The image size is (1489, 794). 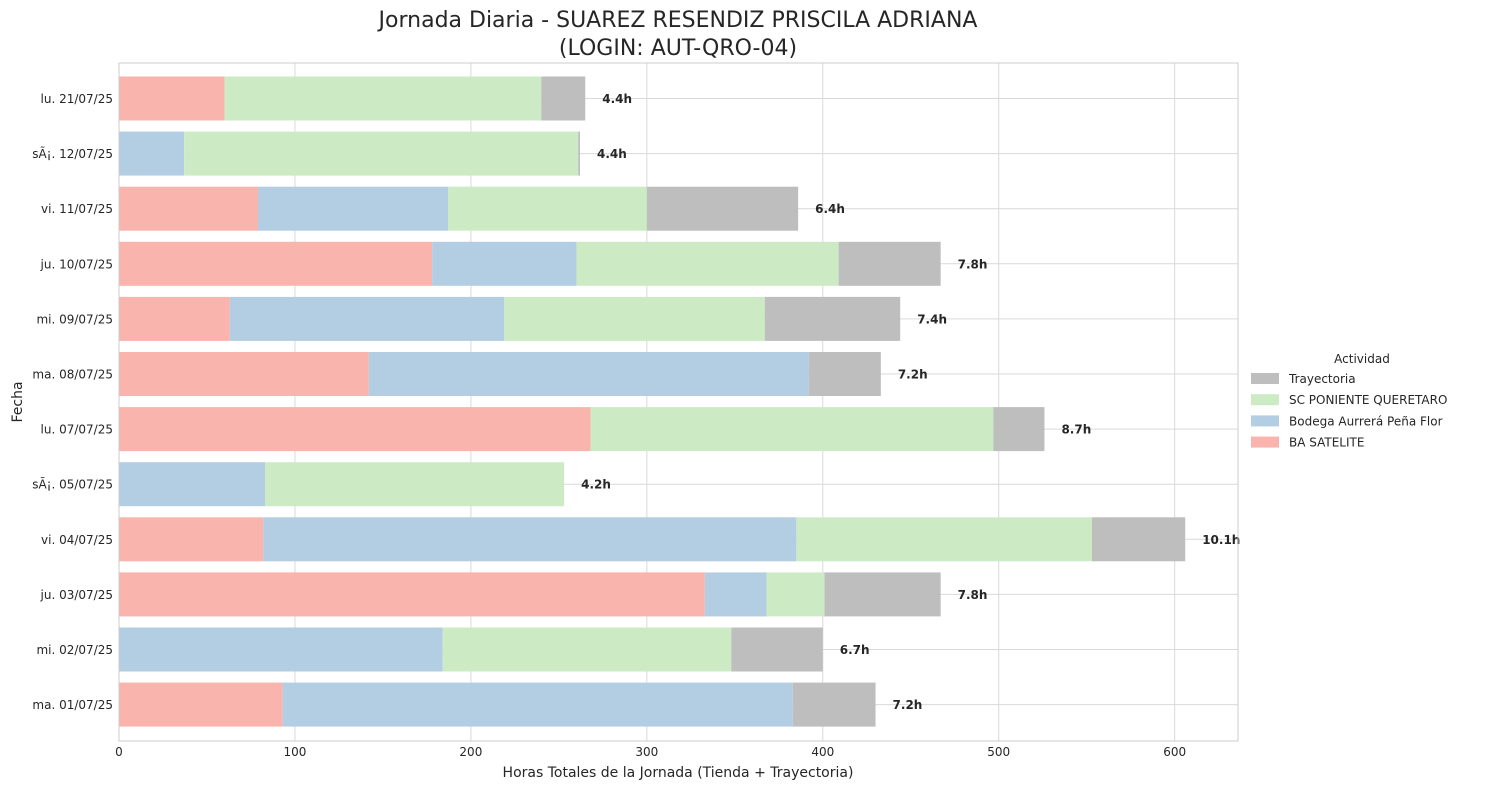 What do you see at coordinates (1322, 379) in the screenshot?
I see `legend-label: Trayectoria` at bounding box center [1322, 379].